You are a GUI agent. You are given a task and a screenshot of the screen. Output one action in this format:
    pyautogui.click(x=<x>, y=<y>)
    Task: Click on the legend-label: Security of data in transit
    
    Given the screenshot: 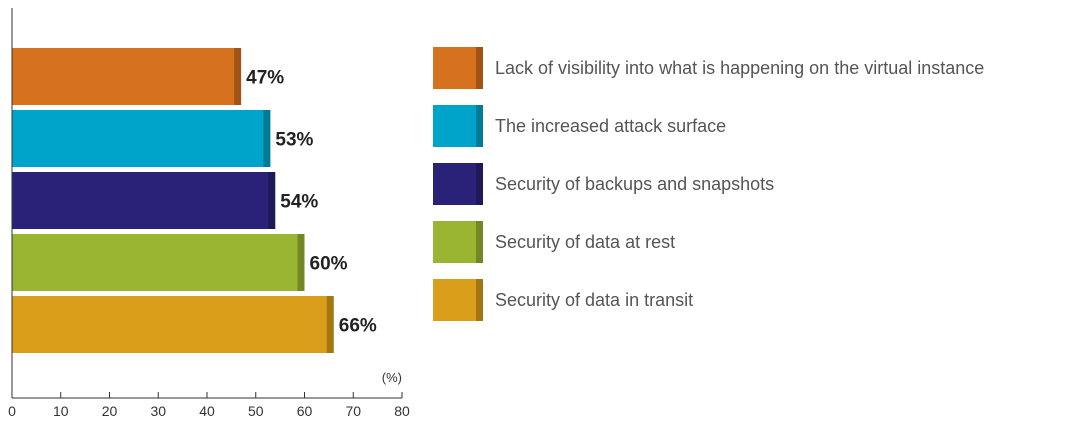 What is the action you would take?
    pyautogui.click(x=594, y=299)
    